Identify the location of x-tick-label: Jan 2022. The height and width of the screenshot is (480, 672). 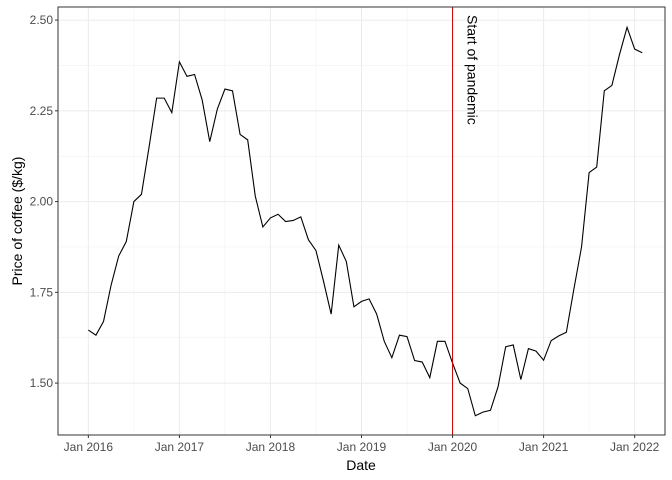
(635, 447).